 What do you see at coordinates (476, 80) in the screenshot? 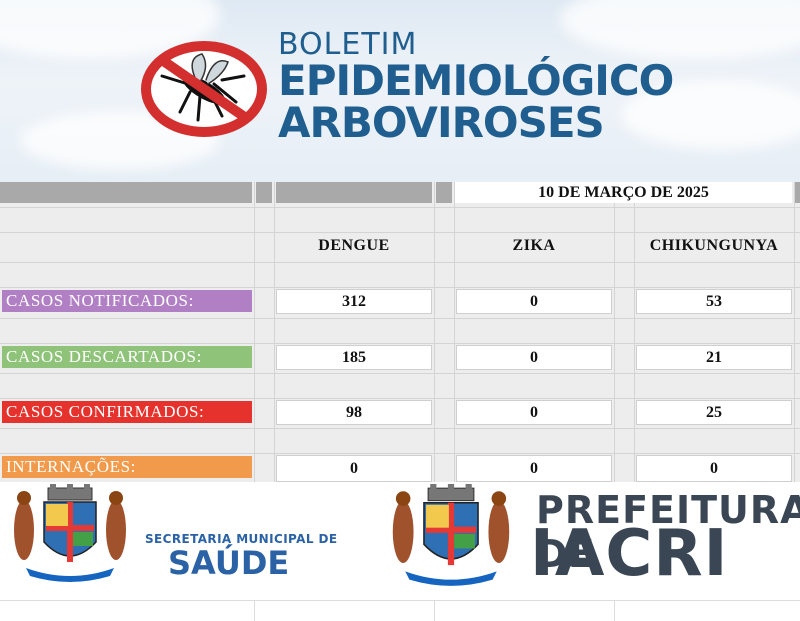
I see `title-line-2: EPIDEMIOLÓGICO` at bounding box center [476, 80].